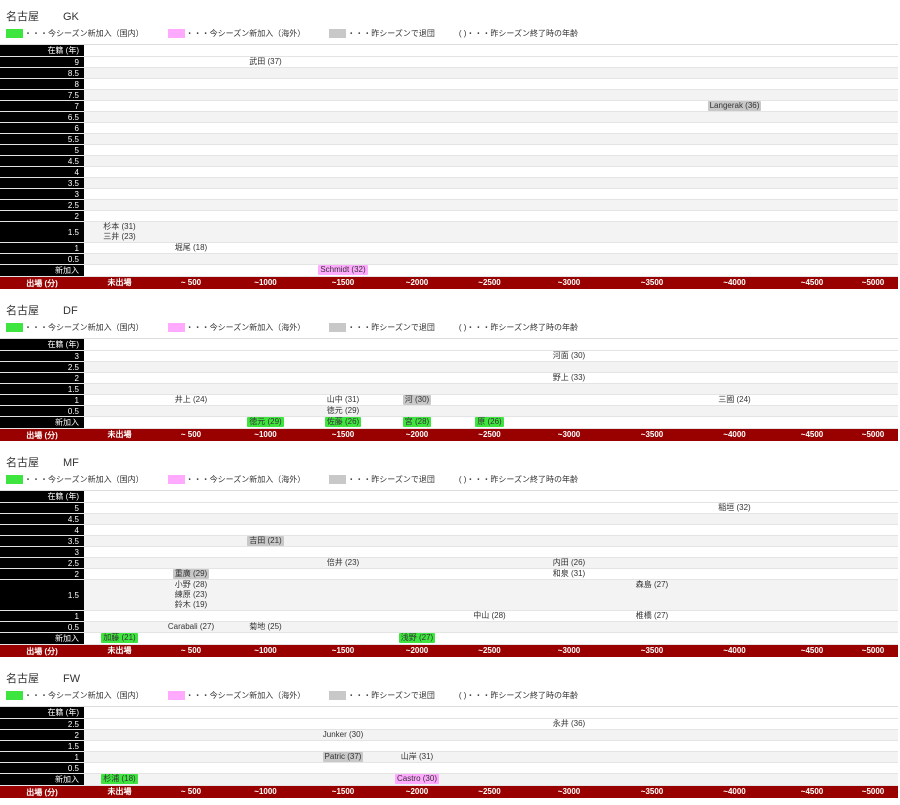 Image resolution: width=900 pixels, height=805 pixels. I want to click on row-line: 永井 (36), so click(491, 724).